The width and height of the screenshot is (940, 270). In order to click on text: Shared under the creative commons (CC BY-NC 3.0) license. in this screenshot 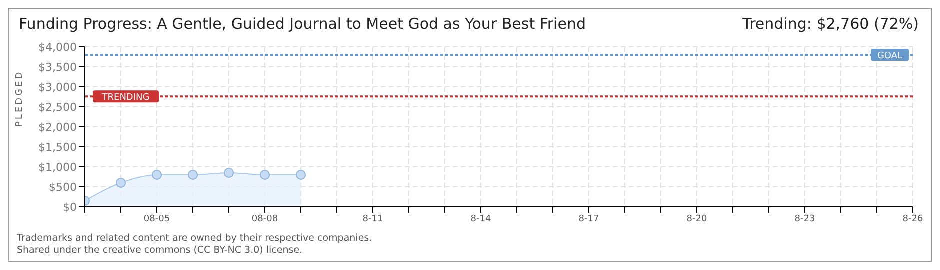, I will do `click(160, 251)`.